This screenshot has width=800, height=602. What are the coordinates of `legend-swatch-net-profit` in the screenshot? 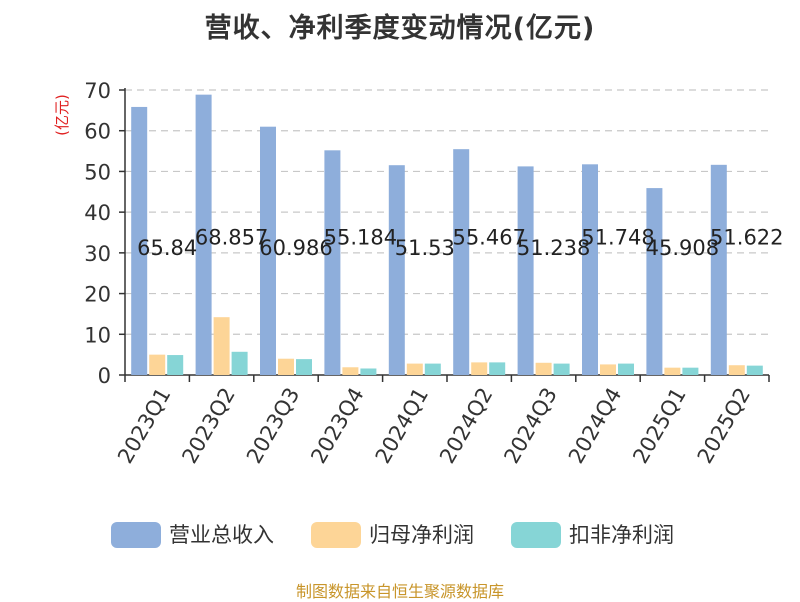 It's located at (336, 535).